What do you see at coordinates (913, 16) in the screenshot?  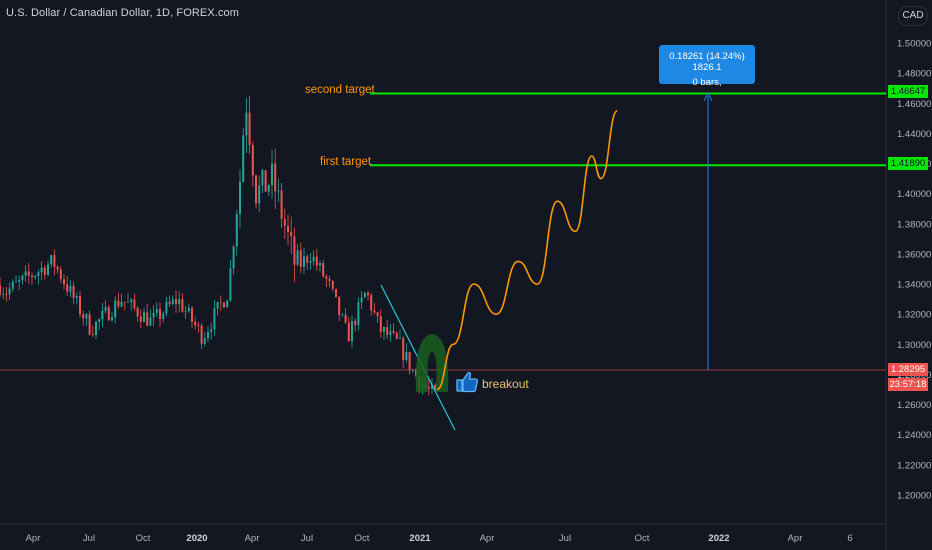 I see `currency-selector: CAD` at bounding box center [913, 16].